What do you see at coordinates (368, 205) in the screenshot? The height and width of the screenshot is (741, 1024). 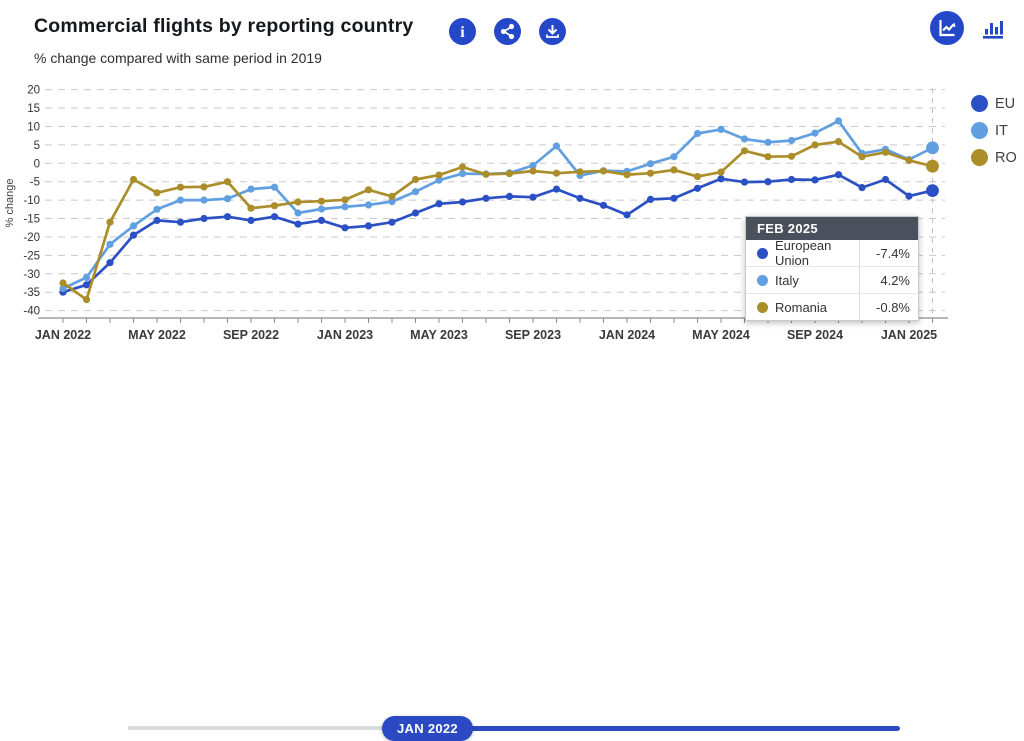 I see `it-point-feb-2023` at bounding box center [368, 205].